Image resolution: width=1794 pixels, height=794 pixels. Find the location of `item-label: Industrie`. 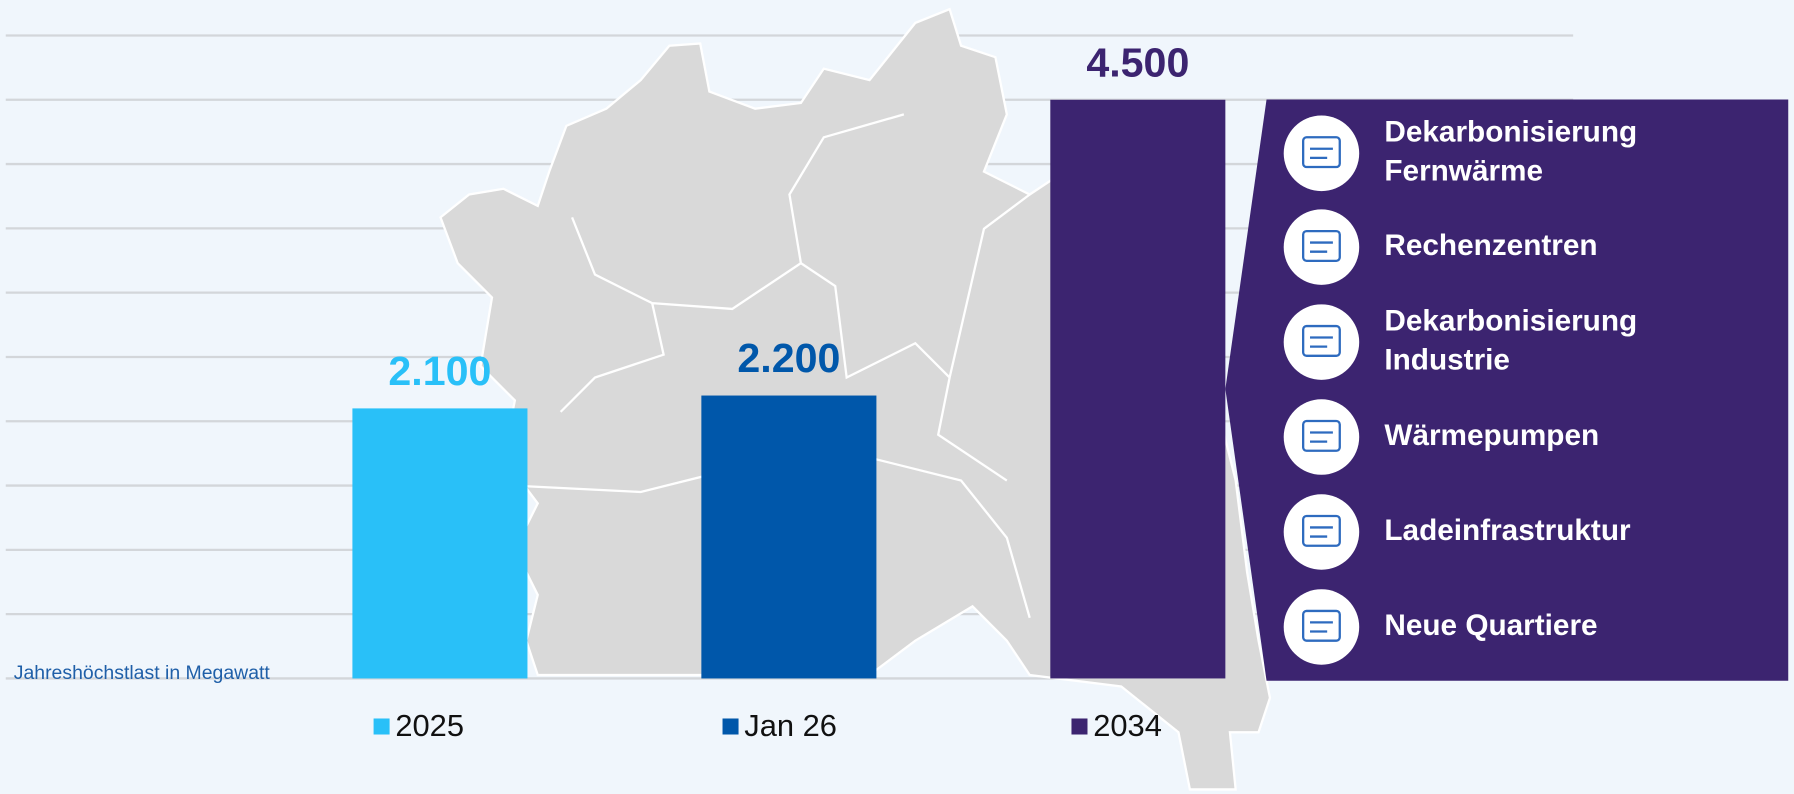

item-label: Industrie is located at coordinates (1447, 359).